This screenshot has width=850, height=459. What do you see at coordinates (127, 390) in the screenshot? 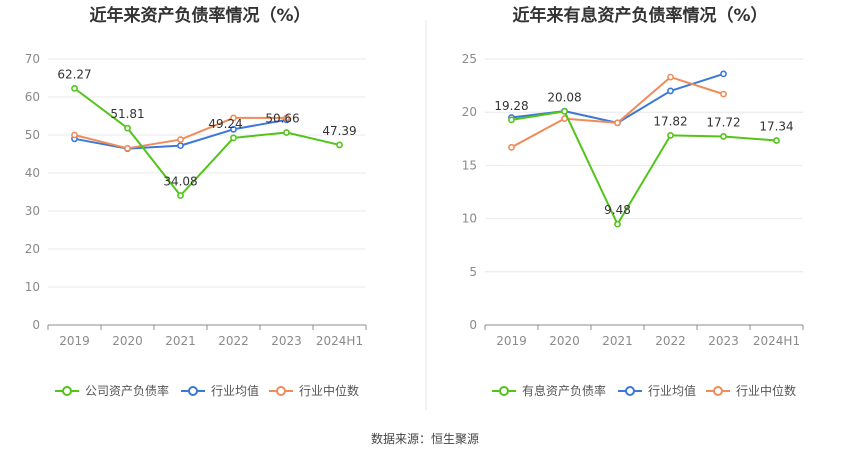
I see `legend-label: 公司资产负债率` at bounding box center [127, 390].